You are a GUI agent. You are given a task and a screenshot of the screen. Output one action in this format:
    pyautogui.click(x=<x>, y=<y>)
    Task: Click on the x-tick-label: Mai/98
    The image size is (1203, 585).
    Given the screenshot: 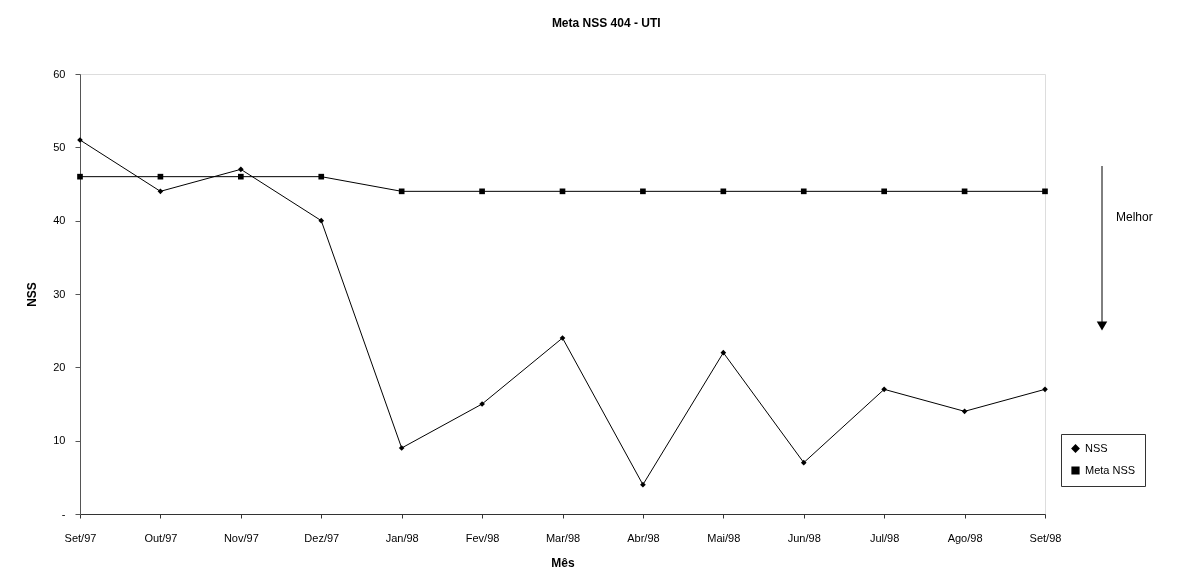 What is the action you would take?
    pyautogui.click(x=724, y=537)
    